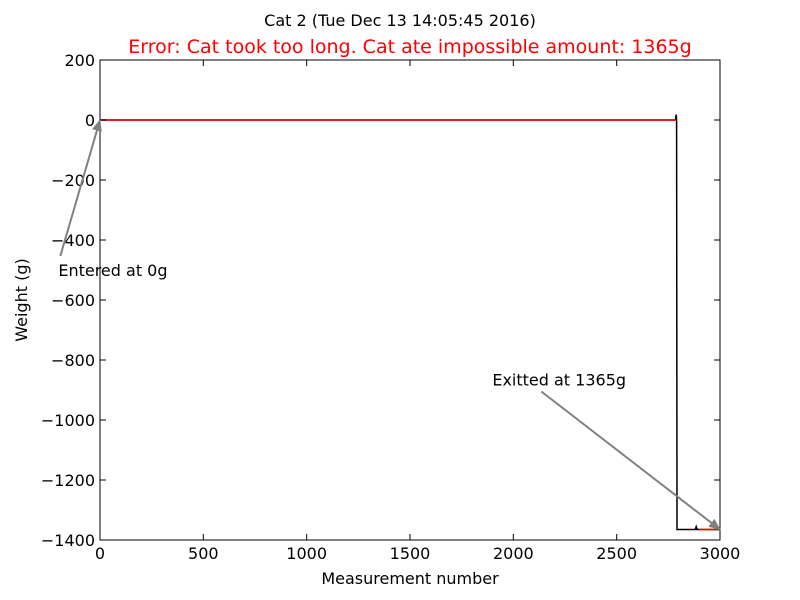  Describe the element at coordinates (68, 420) in the screenshot. I see `y-tick-label: −1000` at that location.